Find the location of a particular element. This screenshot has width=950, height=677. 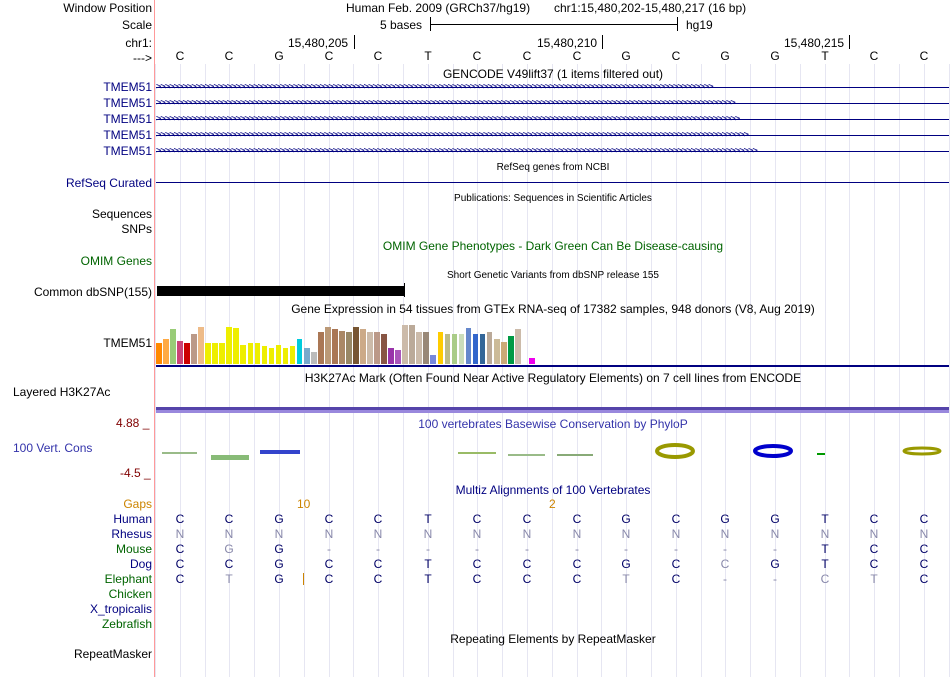

alignment-base: C is located at coordinates (725, 564).